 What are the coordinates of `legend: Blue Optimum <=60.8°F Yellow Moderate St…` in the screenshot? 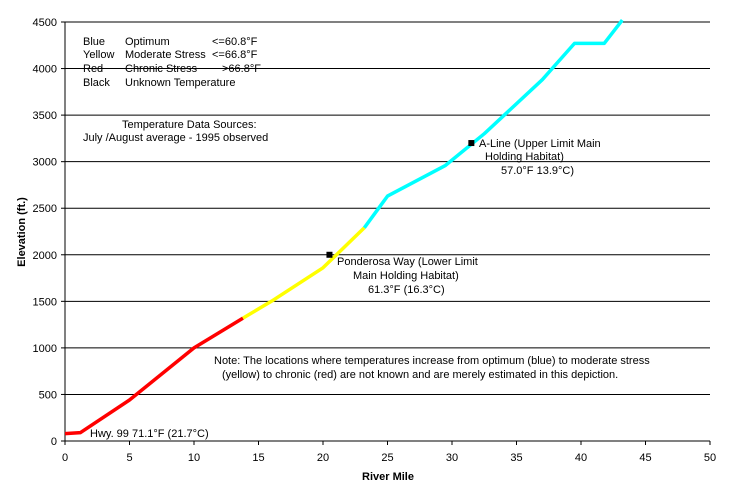 It's located at (172, 62).